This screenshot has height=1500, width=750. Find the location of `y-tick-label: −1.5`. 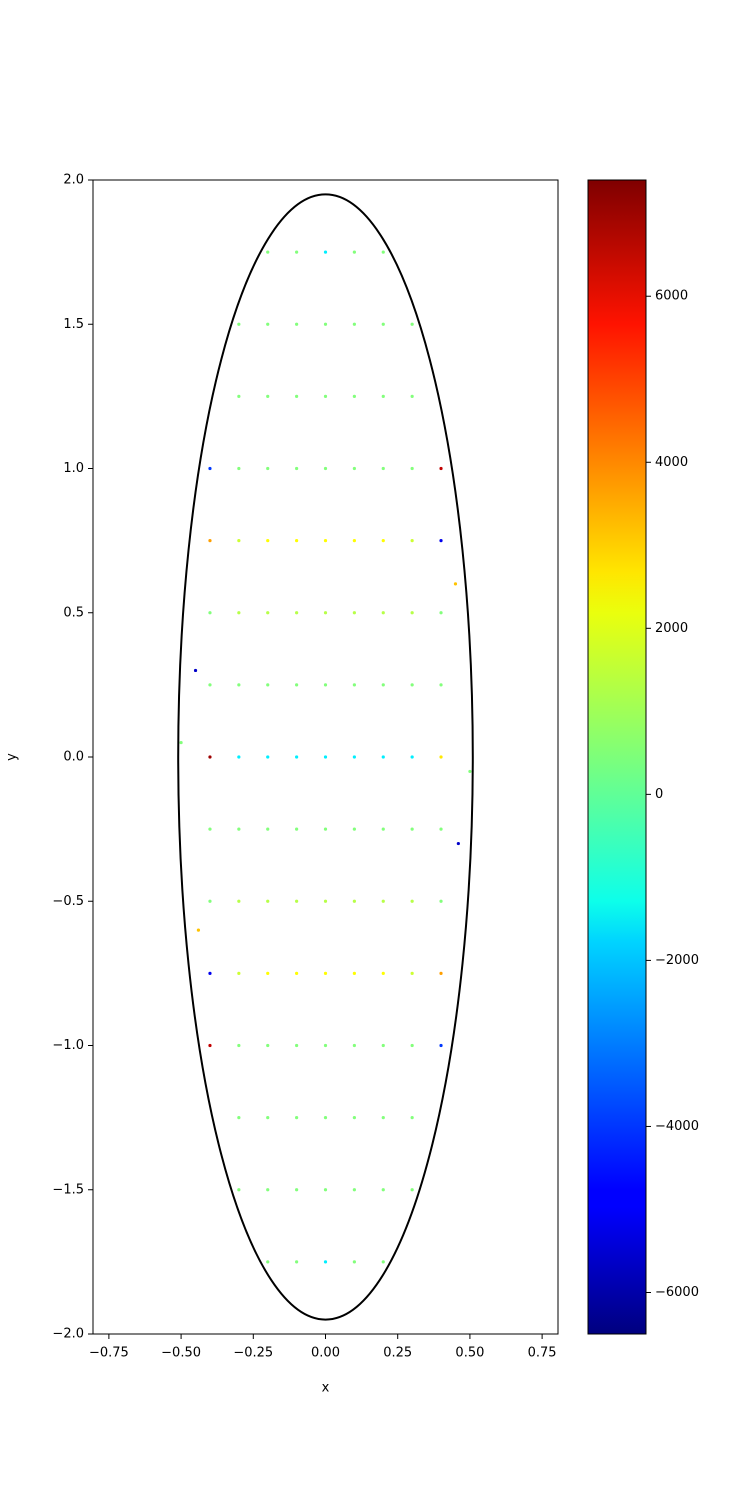

y-tick-label: −1.5 is located at coordinates (68, 1189).